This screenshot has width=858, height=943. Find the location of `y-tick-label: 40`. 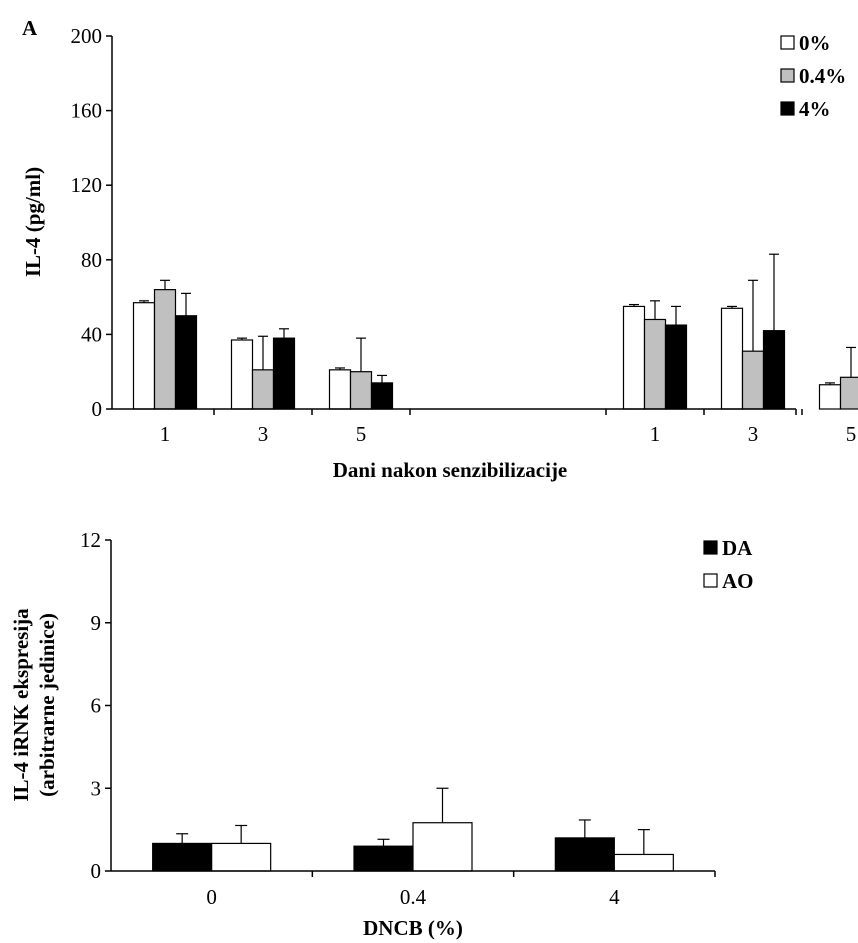

y-tick-label: 40 is located at coordinates (91, 334).